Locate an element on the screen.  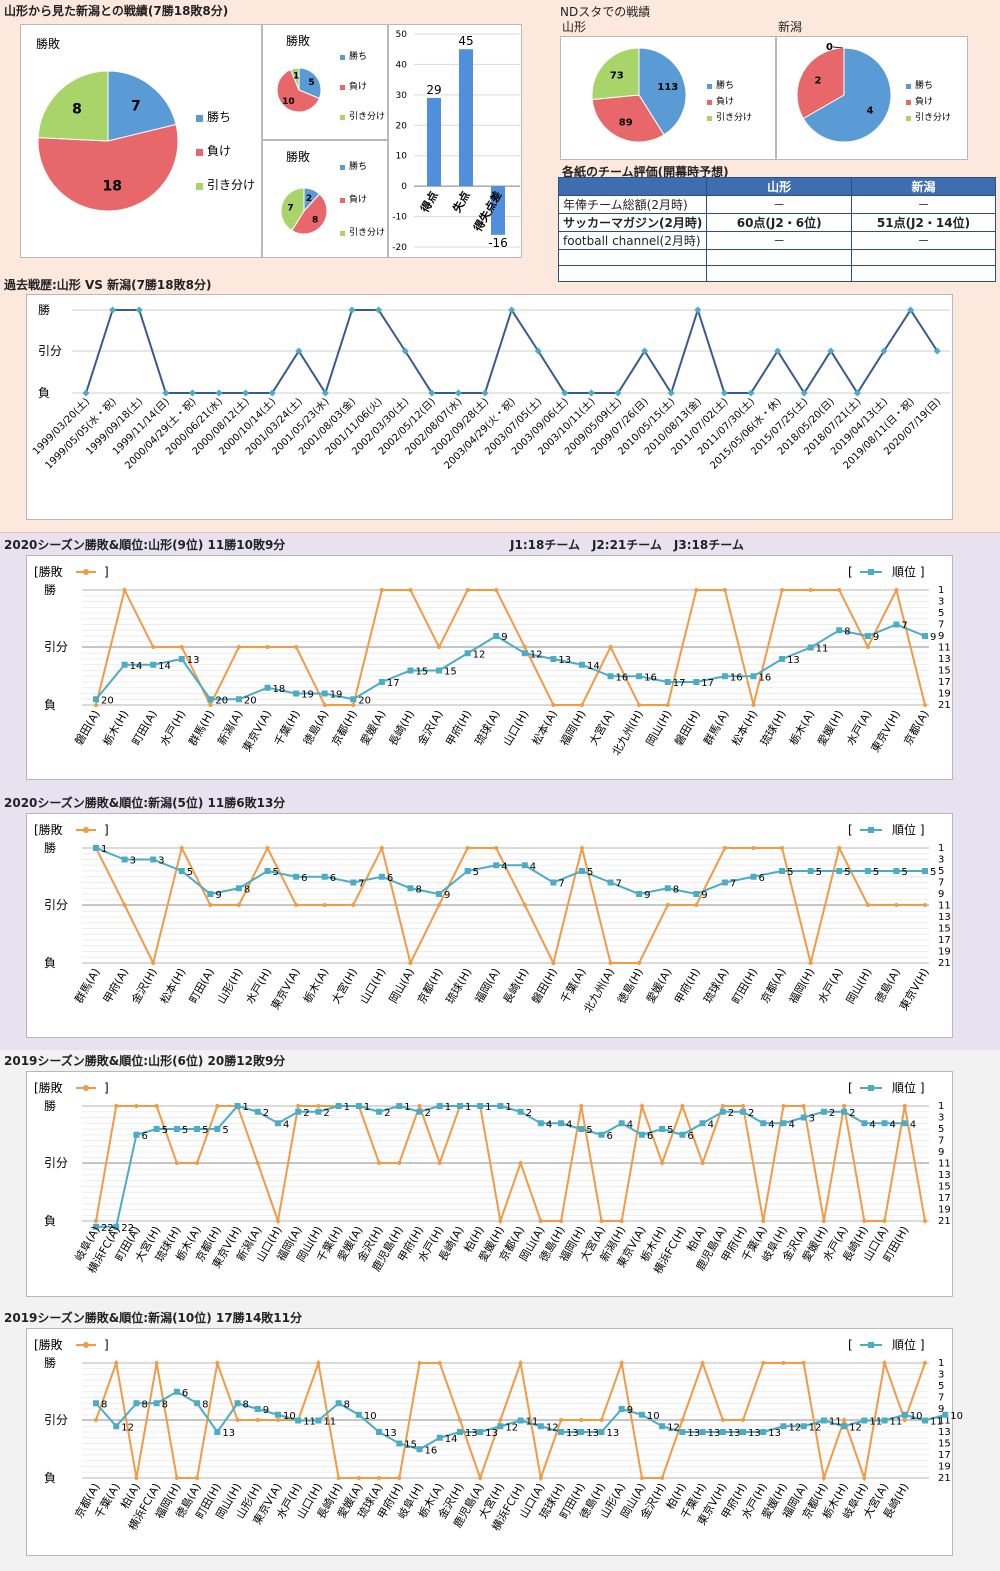
legend-label: 勝ち is located at coordinates (358, 56).